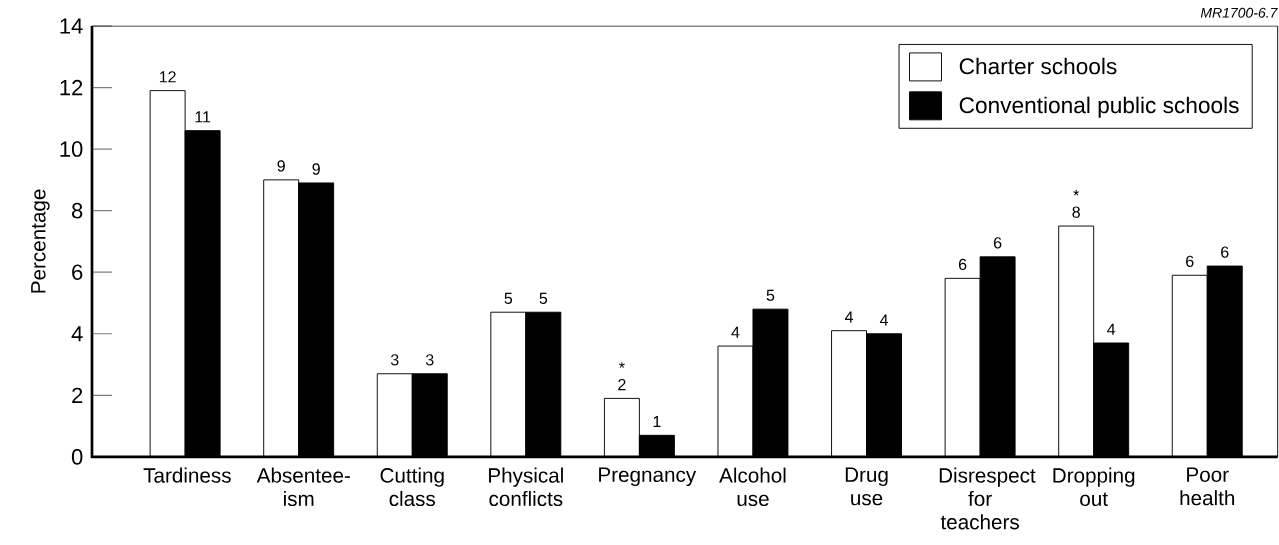 This screenshot has height=545, width=1279. Describe the element at coordinates (77, 395) in the screenshot. I see `y-tick-label: 2` at that location.